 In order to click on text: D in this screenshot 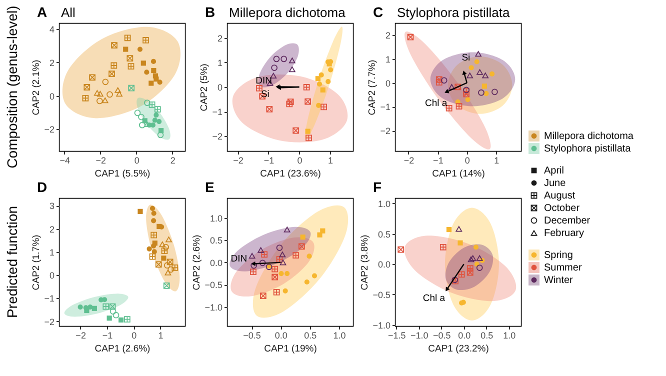, I will do `click(42, 187)`.